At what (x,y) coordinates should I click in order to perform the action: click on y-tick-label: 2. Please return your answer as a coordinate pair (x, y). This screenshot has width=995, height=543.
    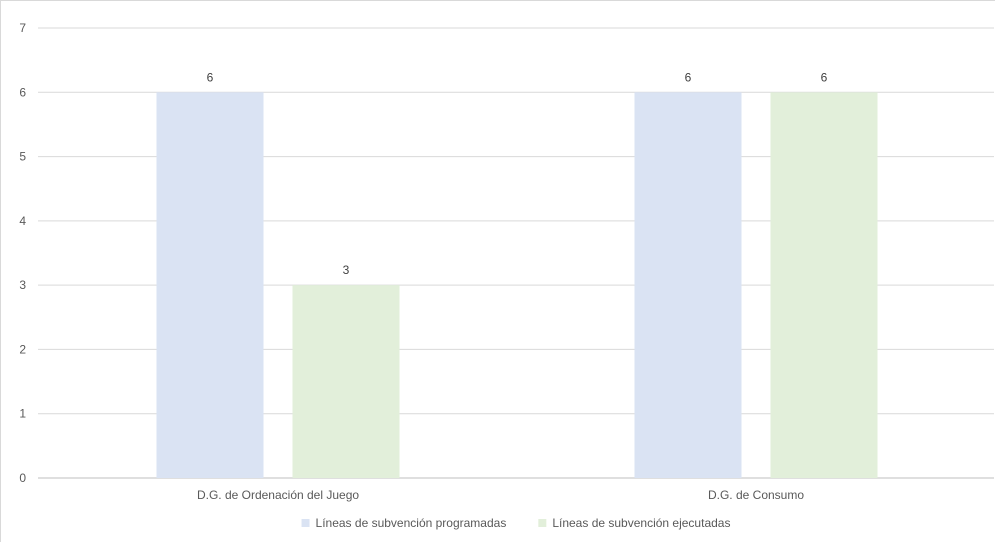
    Looking at the image, I should click on (22, 349).